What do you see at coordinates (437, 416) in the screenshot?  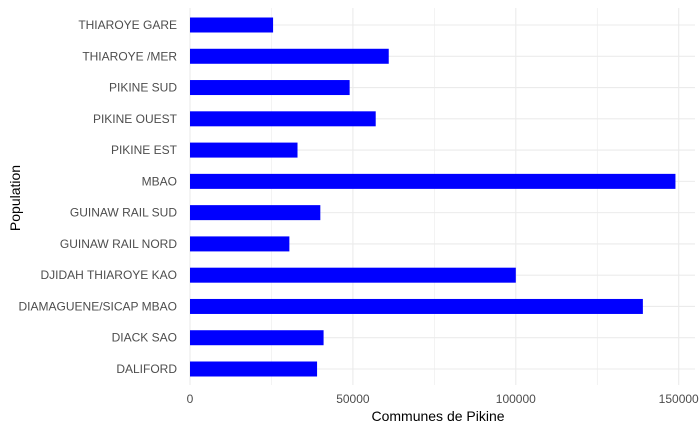 I see `x-axis-title: Communes de Pikine` at bounding box center [437, 416].